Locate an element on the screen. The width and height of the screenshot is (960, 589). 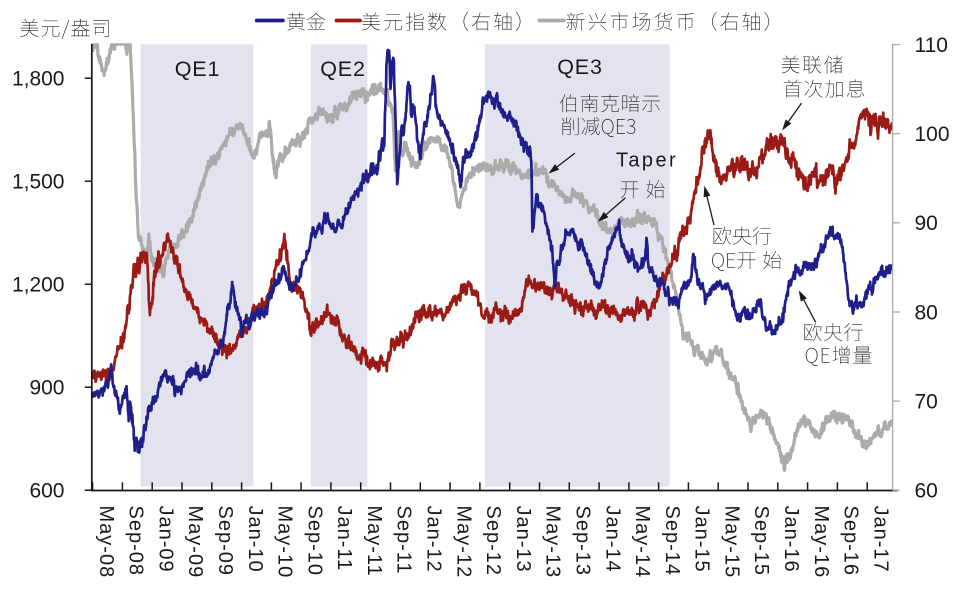
svg-text: QE2 is located at coordinates (342, 69).